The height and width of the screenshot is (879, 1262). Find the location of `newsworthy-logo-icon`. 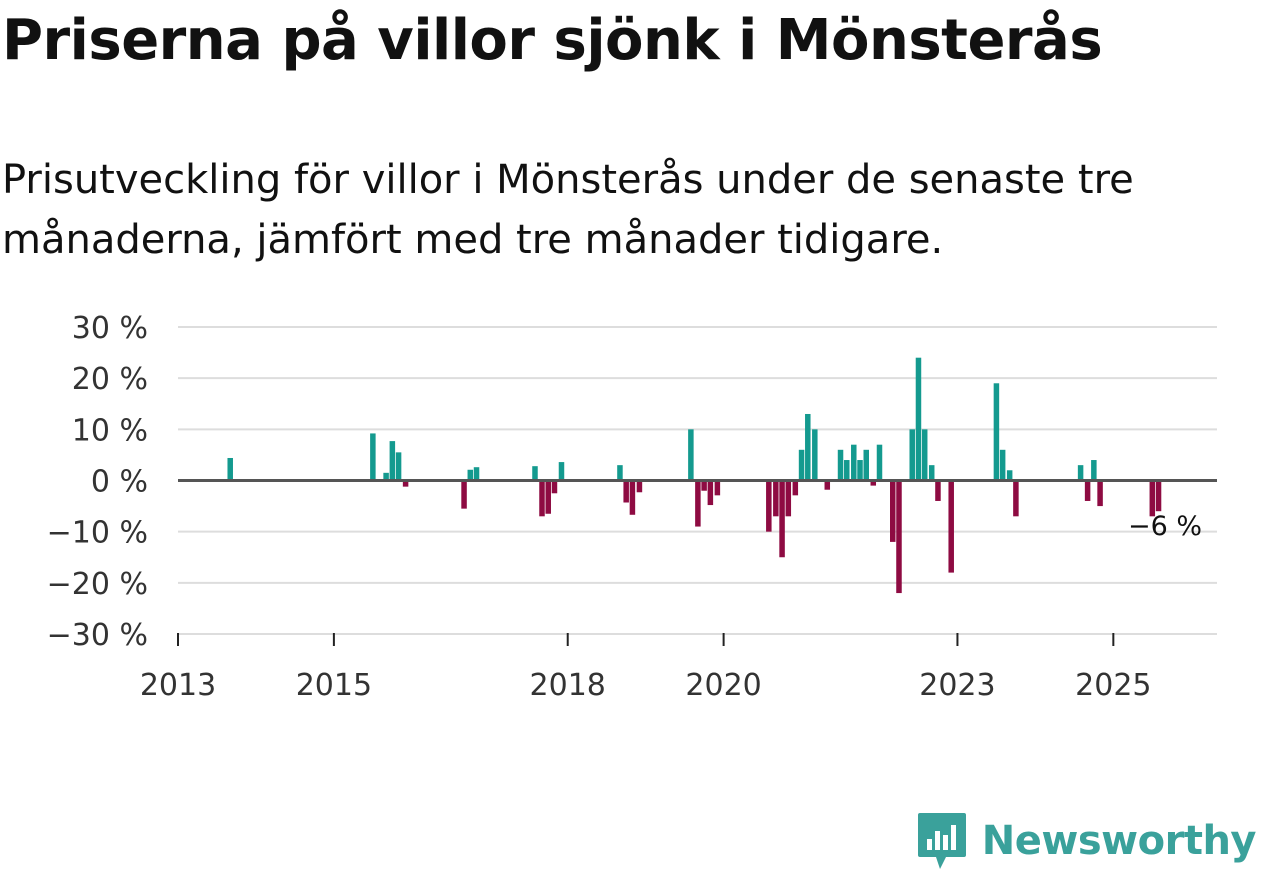

newsworthy-logo-icon is located at coordinates (941, 841).